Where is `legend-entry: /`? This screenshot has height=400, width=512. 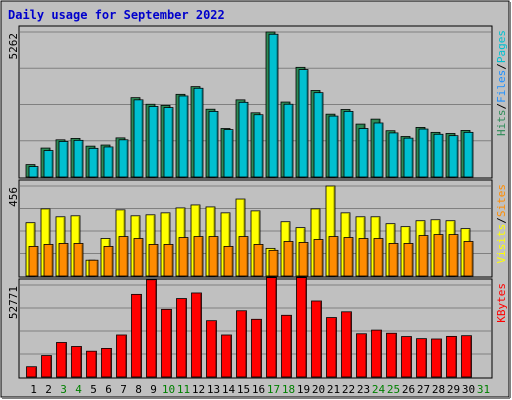 legend-entry: / is located at coordinates (501, 220).